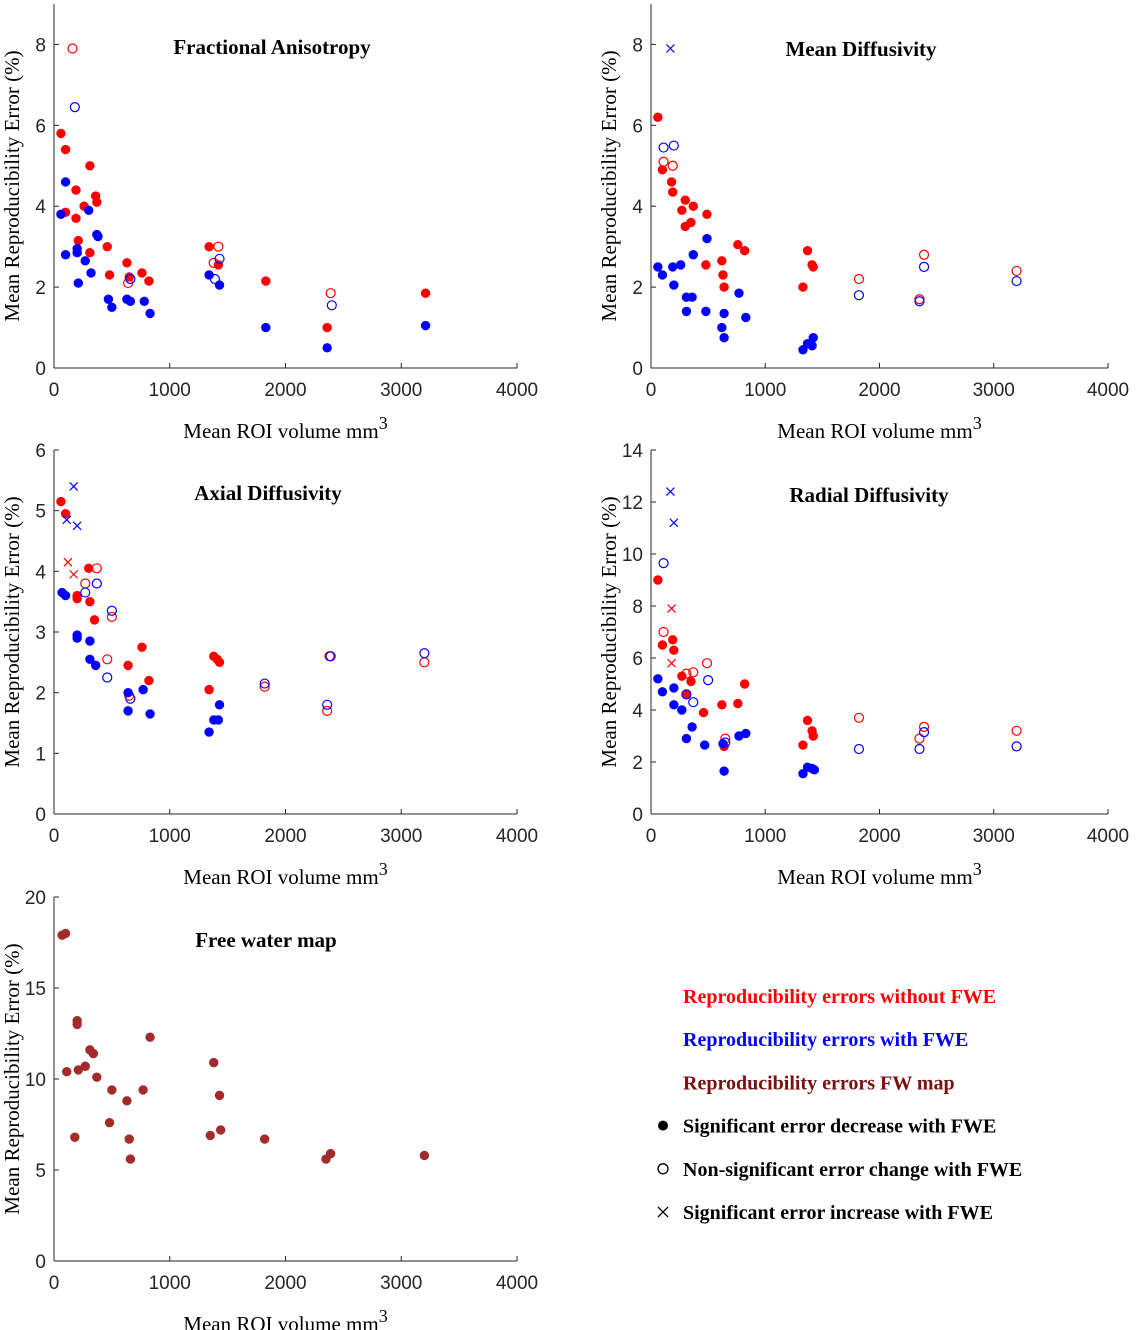  What do you see at coordinates (35, 898) in the screenshot?
I see `y-tick-label: 20` at bounding box center [35, 898].